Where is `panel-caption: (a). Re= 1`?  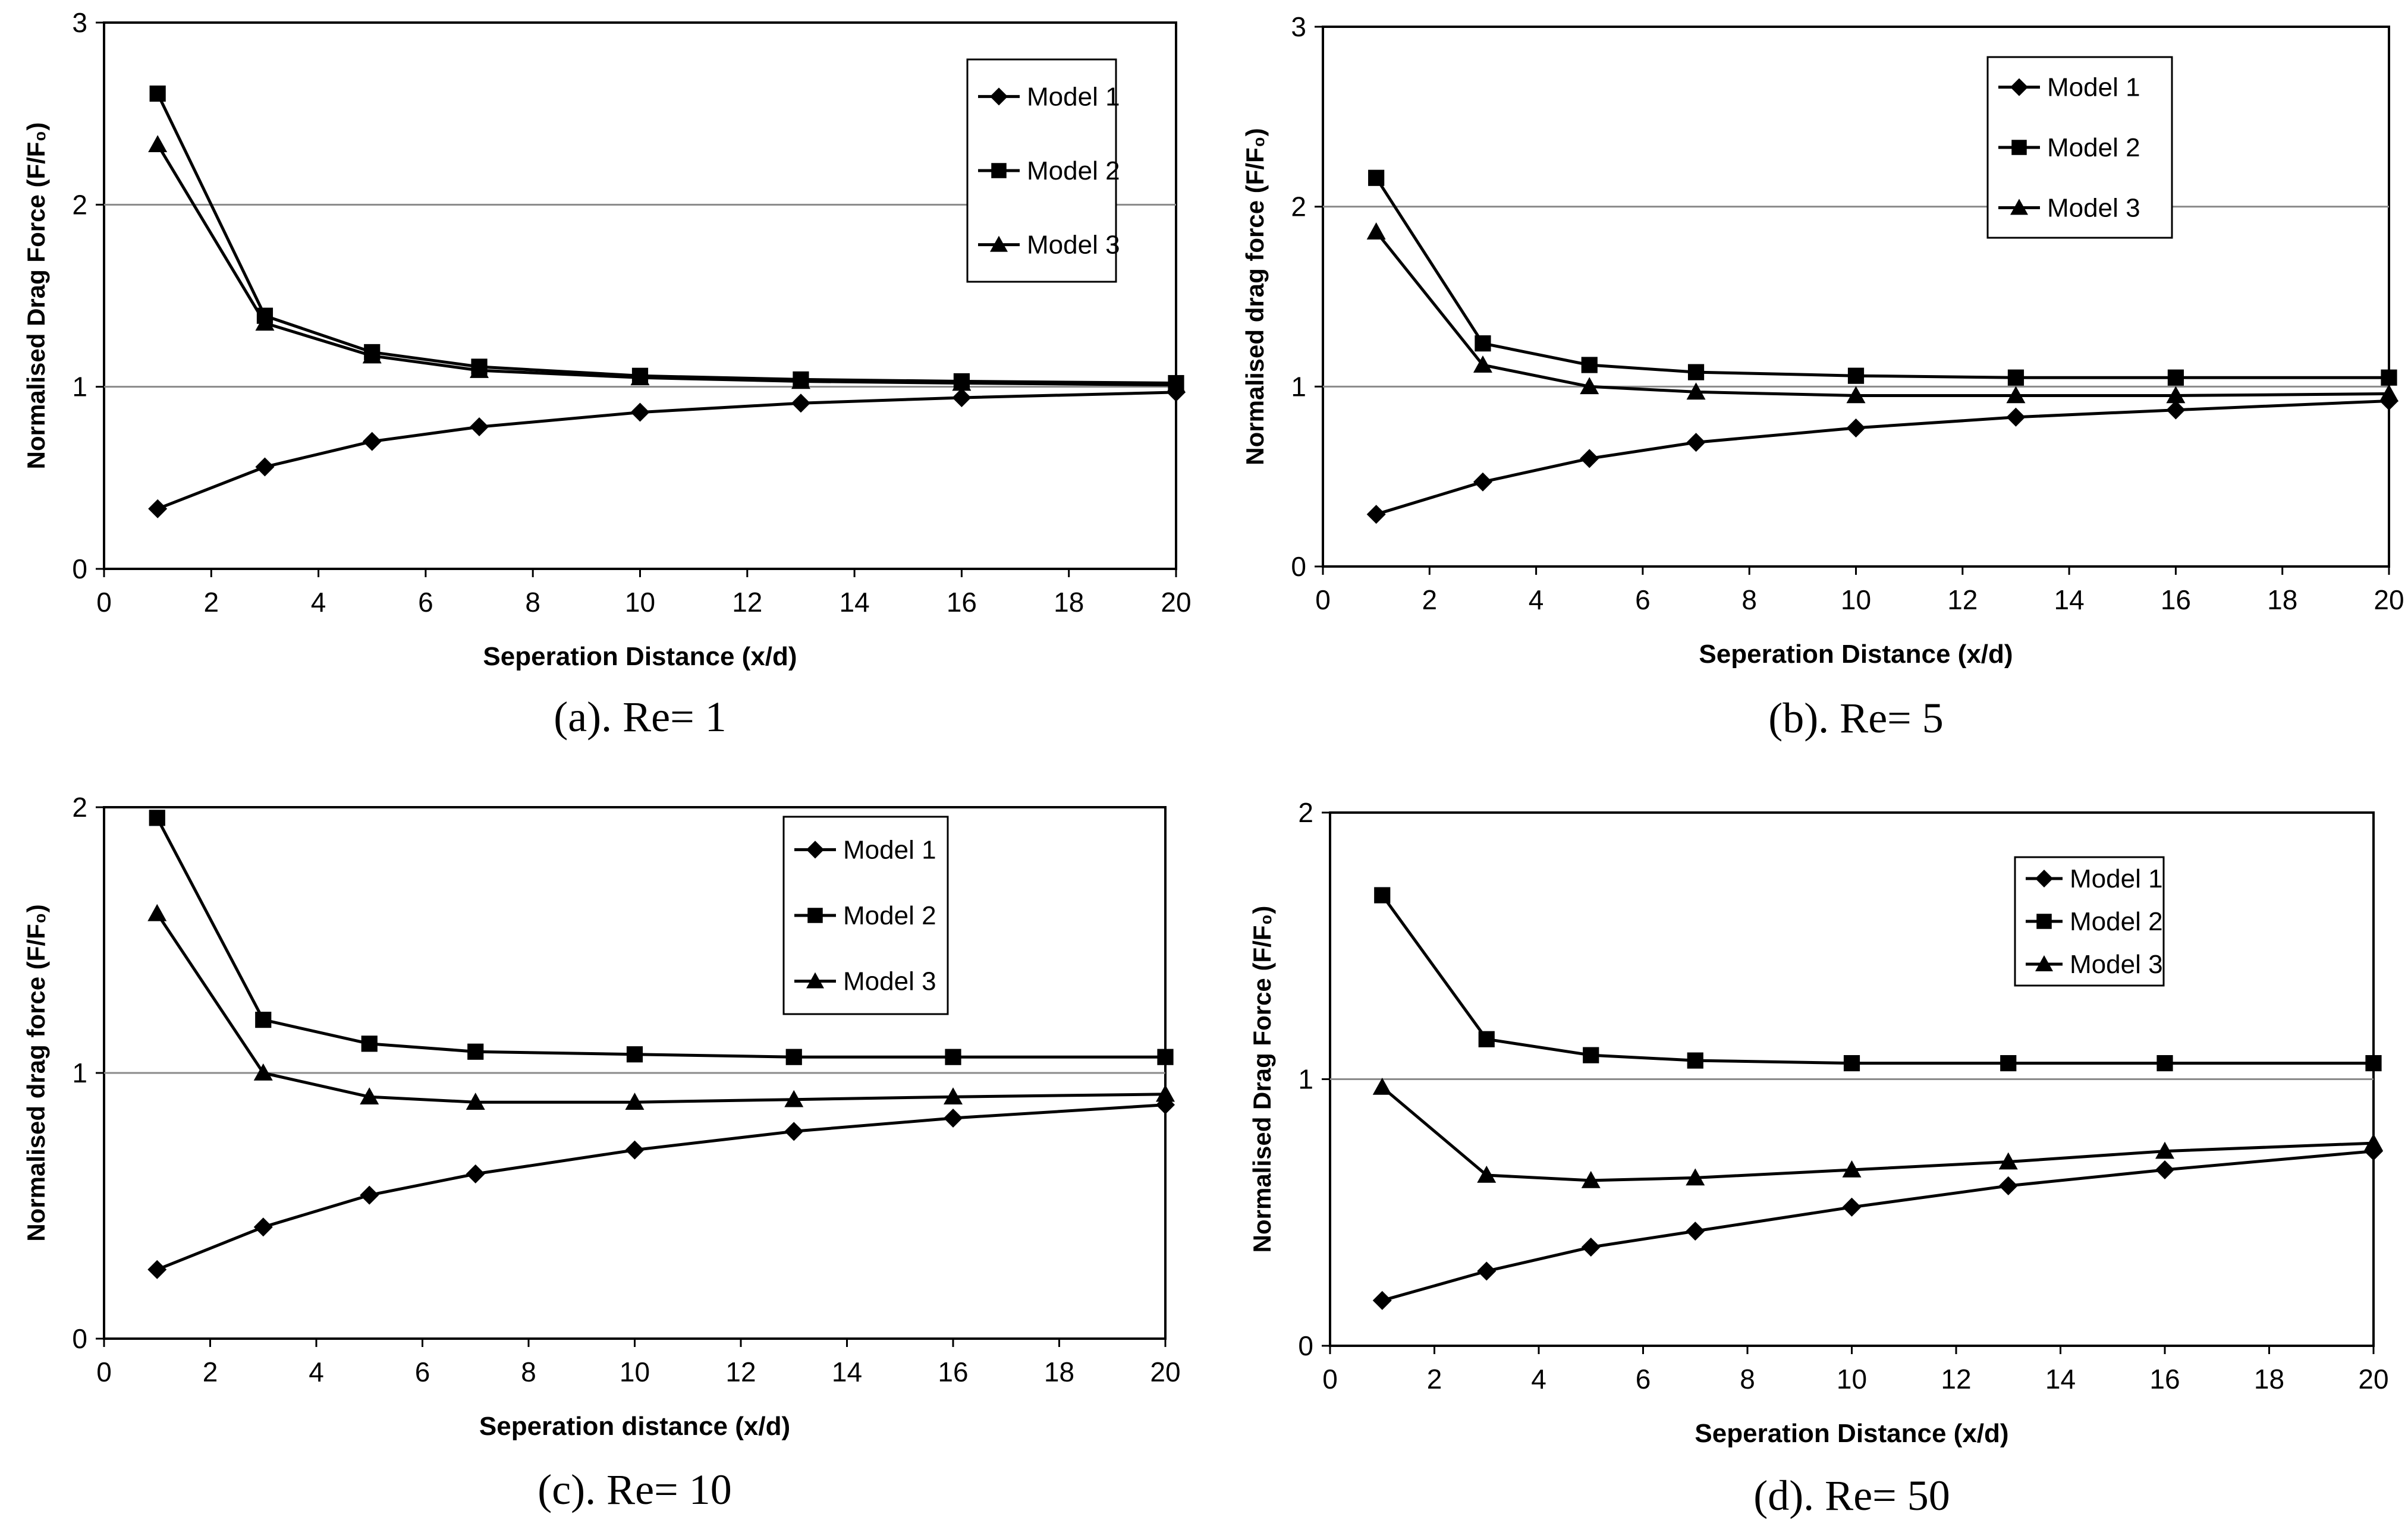
panel-caption: (a). Re= 1 is located at coordinates (640, 717).